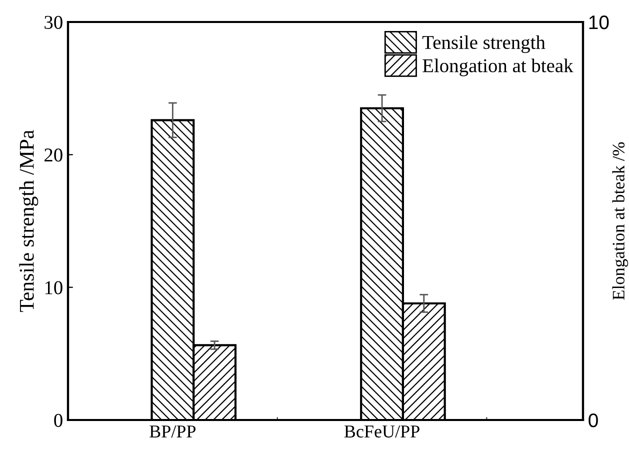 This screenshot has width=629, height=450. Describe the element at coordinates (620, 221) in the screenshot. I see `y2-axis-title: Elongation at bteak /%` at that location.